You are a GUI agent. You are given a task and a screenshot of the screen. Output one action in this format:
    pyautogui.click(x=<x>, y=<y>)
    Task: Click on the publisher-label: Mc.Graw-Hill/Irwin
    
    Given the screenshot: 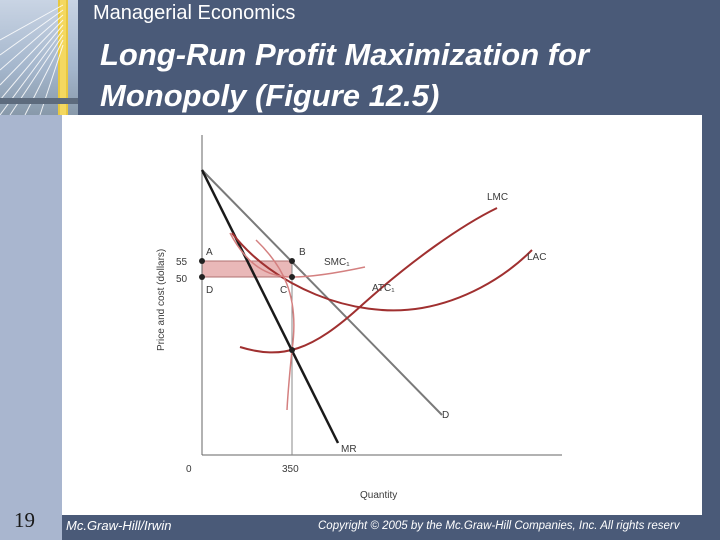 What is the action you would take?
    pyautogui.click(x=119, y=525)
    